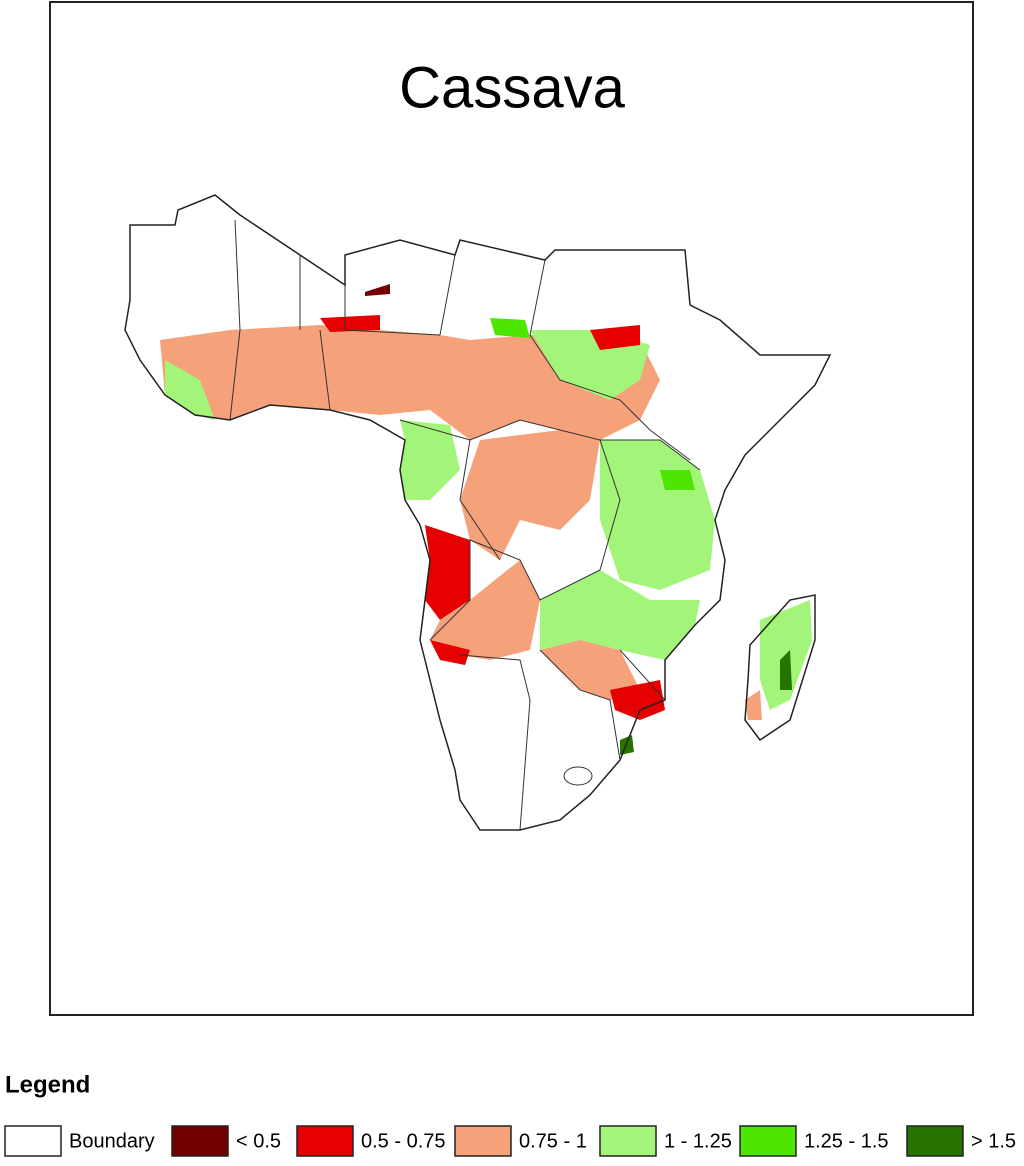 This screenshot has height=1166, width=1024. What do you see at coordinates (846, 1141) in the screenshot?
I see `legend-label: 1.25 - 1.5` at bounding box center [846, 1141].